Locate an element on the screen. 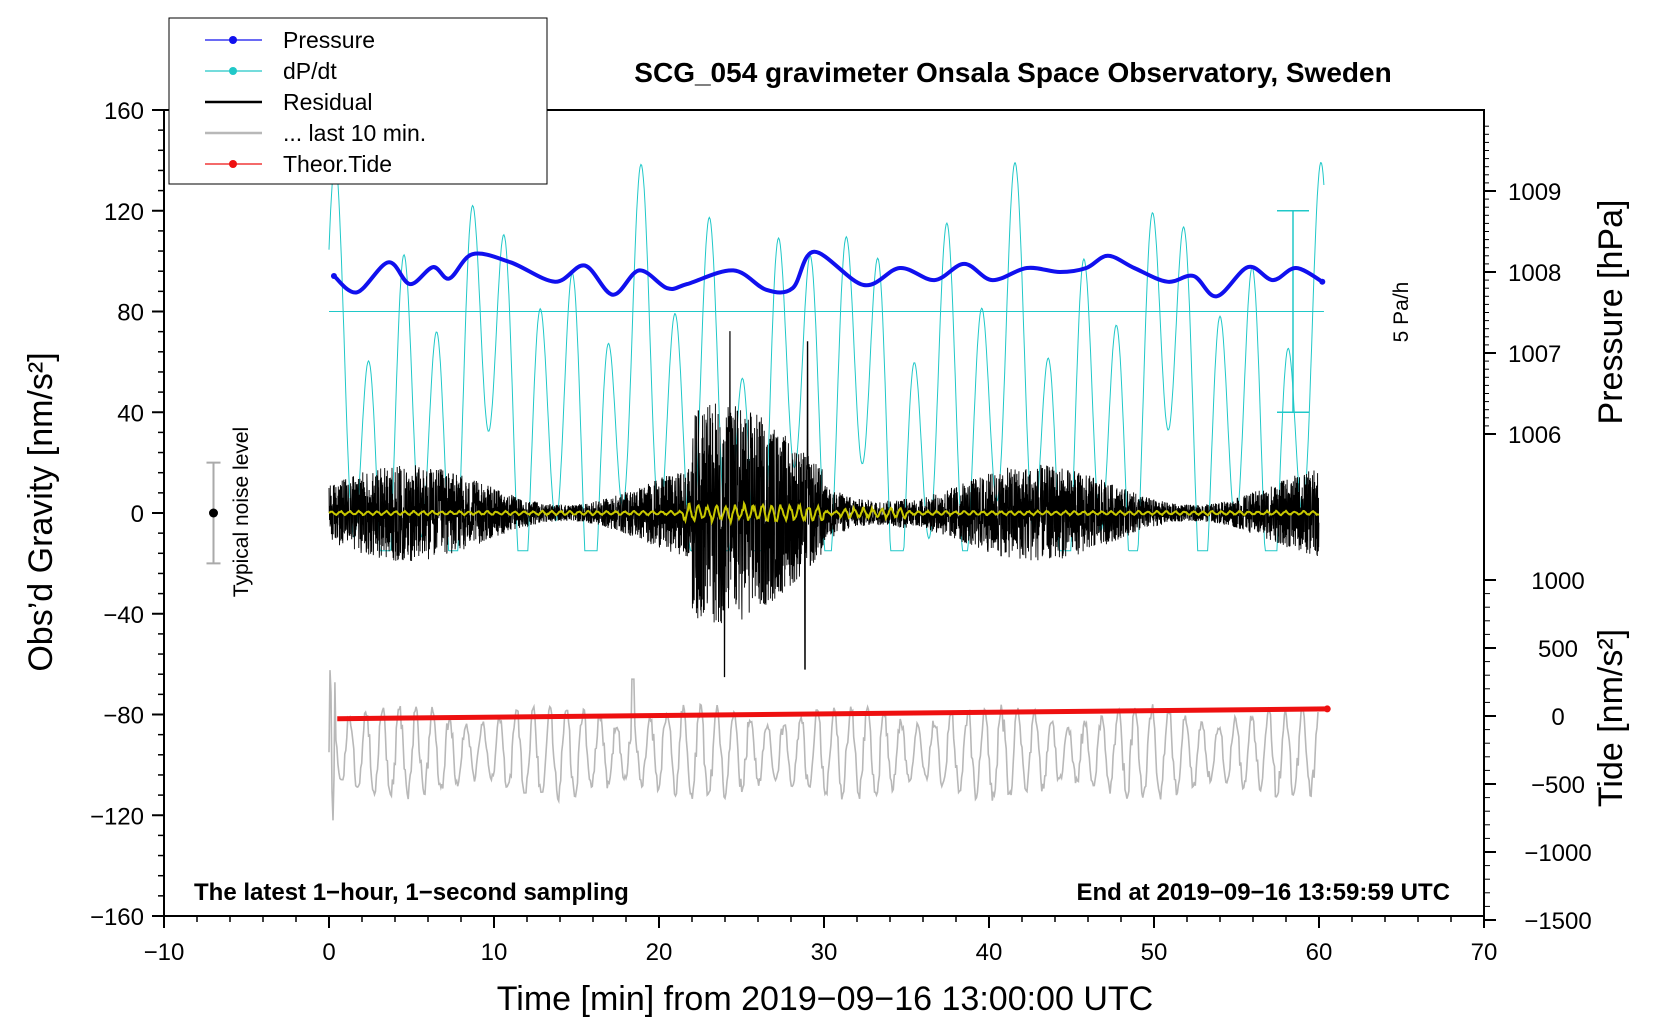 This screenshot has height=1020, width=1660. x-tick-label: −10 is located at coordinates (164, 952).